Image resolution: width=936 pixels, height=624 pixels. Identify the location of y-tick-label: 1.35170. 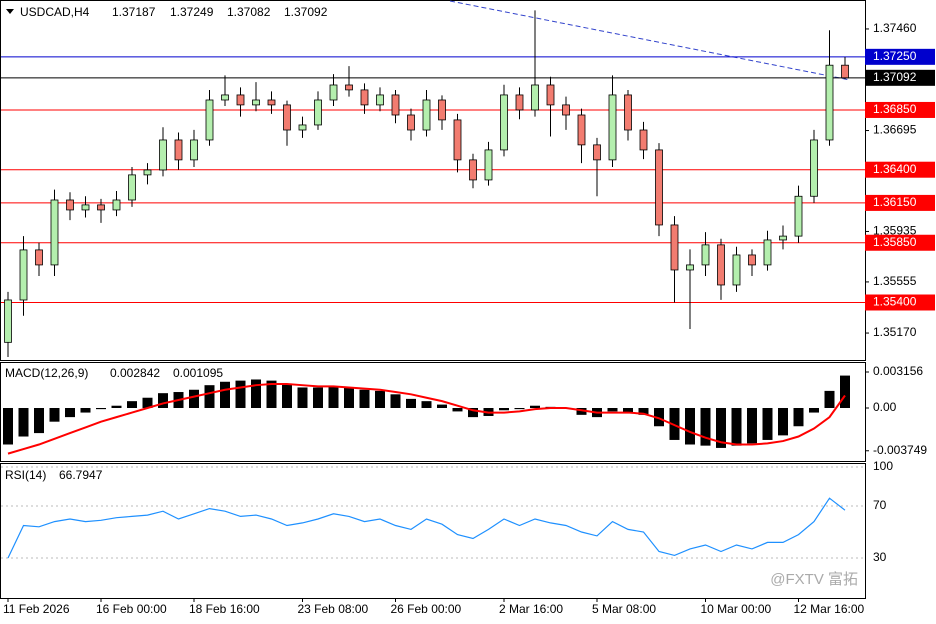
(895, 332).